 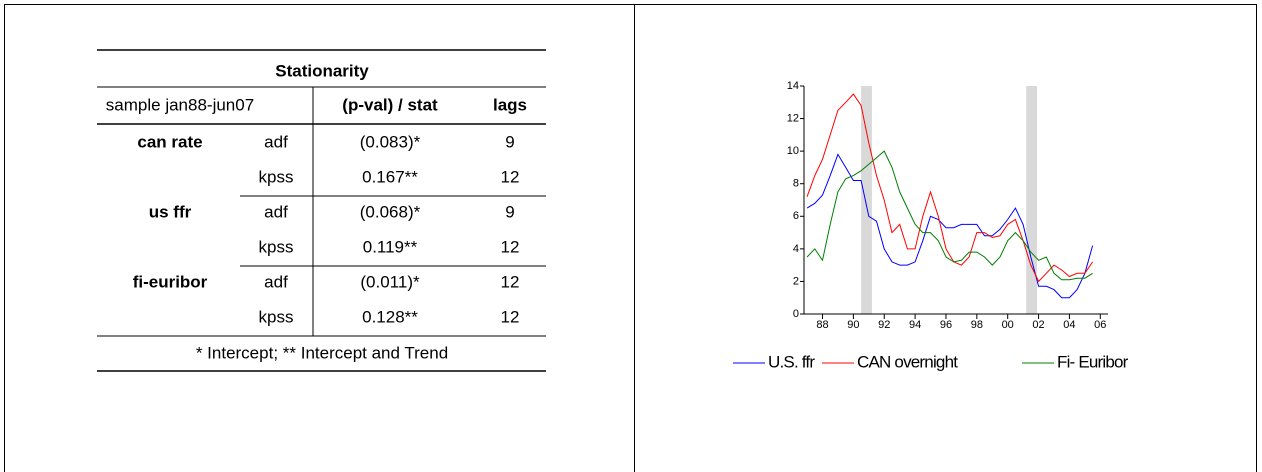 I want to click on x-tick-label: 00, so click(x=1008, y=325).